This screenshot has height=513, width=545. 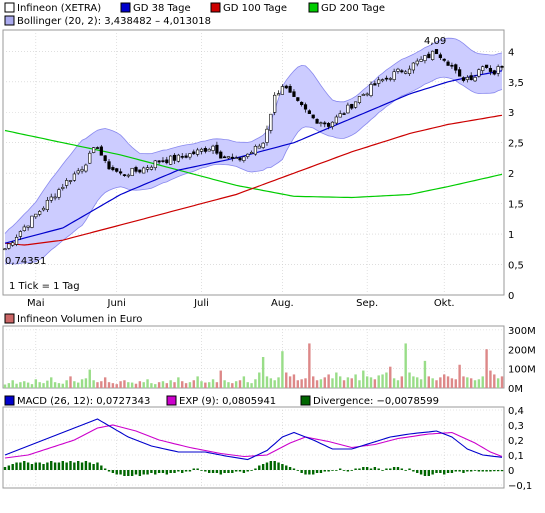 I want to click on price-x-tick-label: Juli, so click(x=201, y=303).